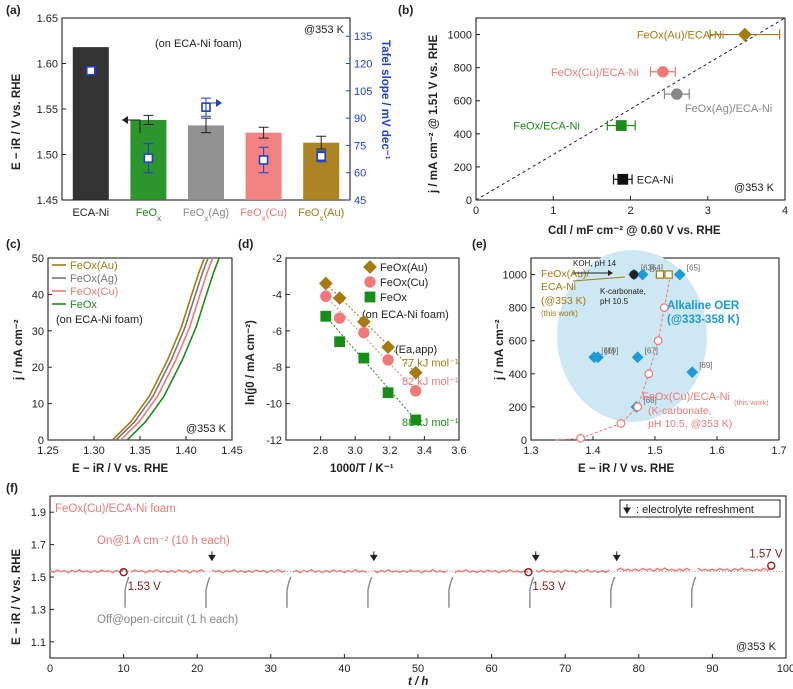 This screenshot has height=689, width=793. Describe the element at coordinates (324, 30) in the screenshot. I see `panel-a-temp: @353 K` at that location.